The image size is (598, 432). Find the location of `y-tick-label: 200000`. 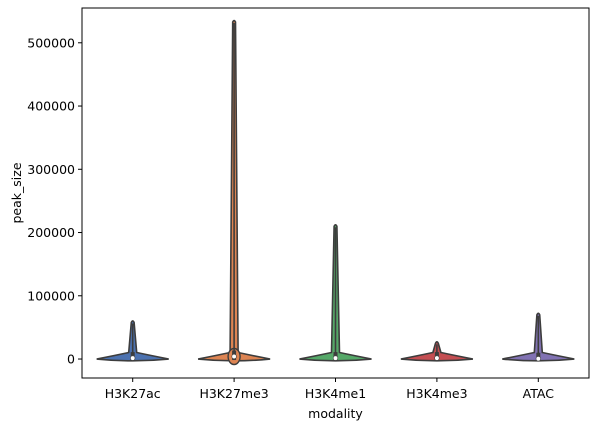

y-tick-label: 200000 is located at coordinates (51, 232).